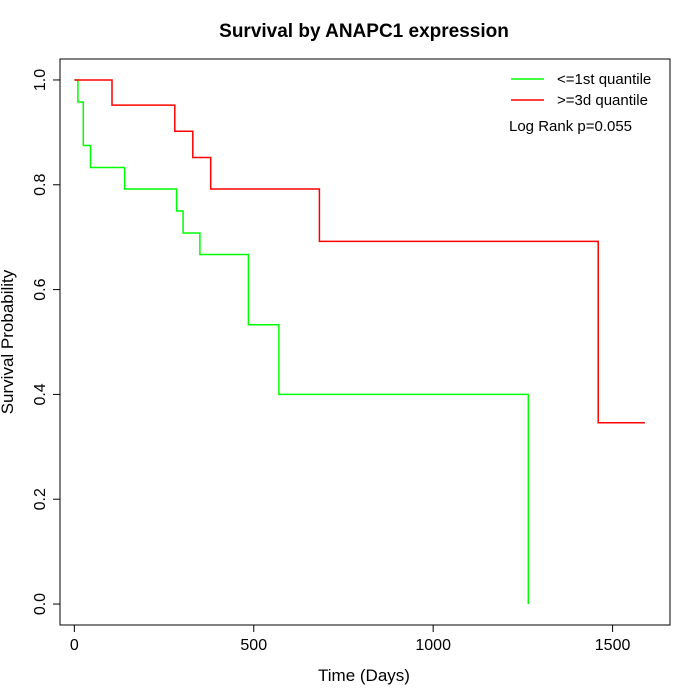 The height and width of the screenshot is (700, 700). What do you see at coordinates (40, 289) in the screenshot?
I see `y-tick-label: 0.6` at bounding box center [40, 289].